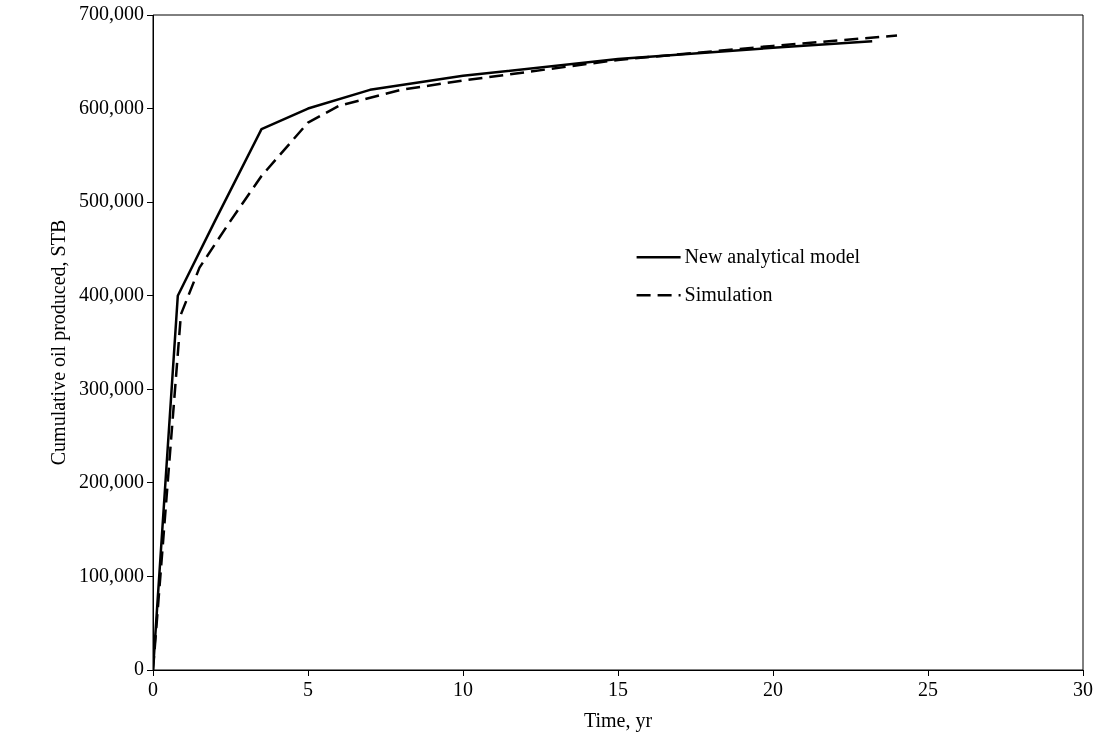 This screenshot has width=1096, height=742. Describe the element at coordinates (773, 689) in the screenshot. I see `x-tick-label: 20` at that location.